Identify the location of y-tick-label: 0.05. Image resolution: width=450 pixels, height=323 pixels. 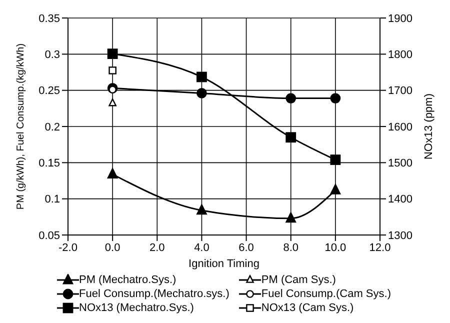
(49, 236).